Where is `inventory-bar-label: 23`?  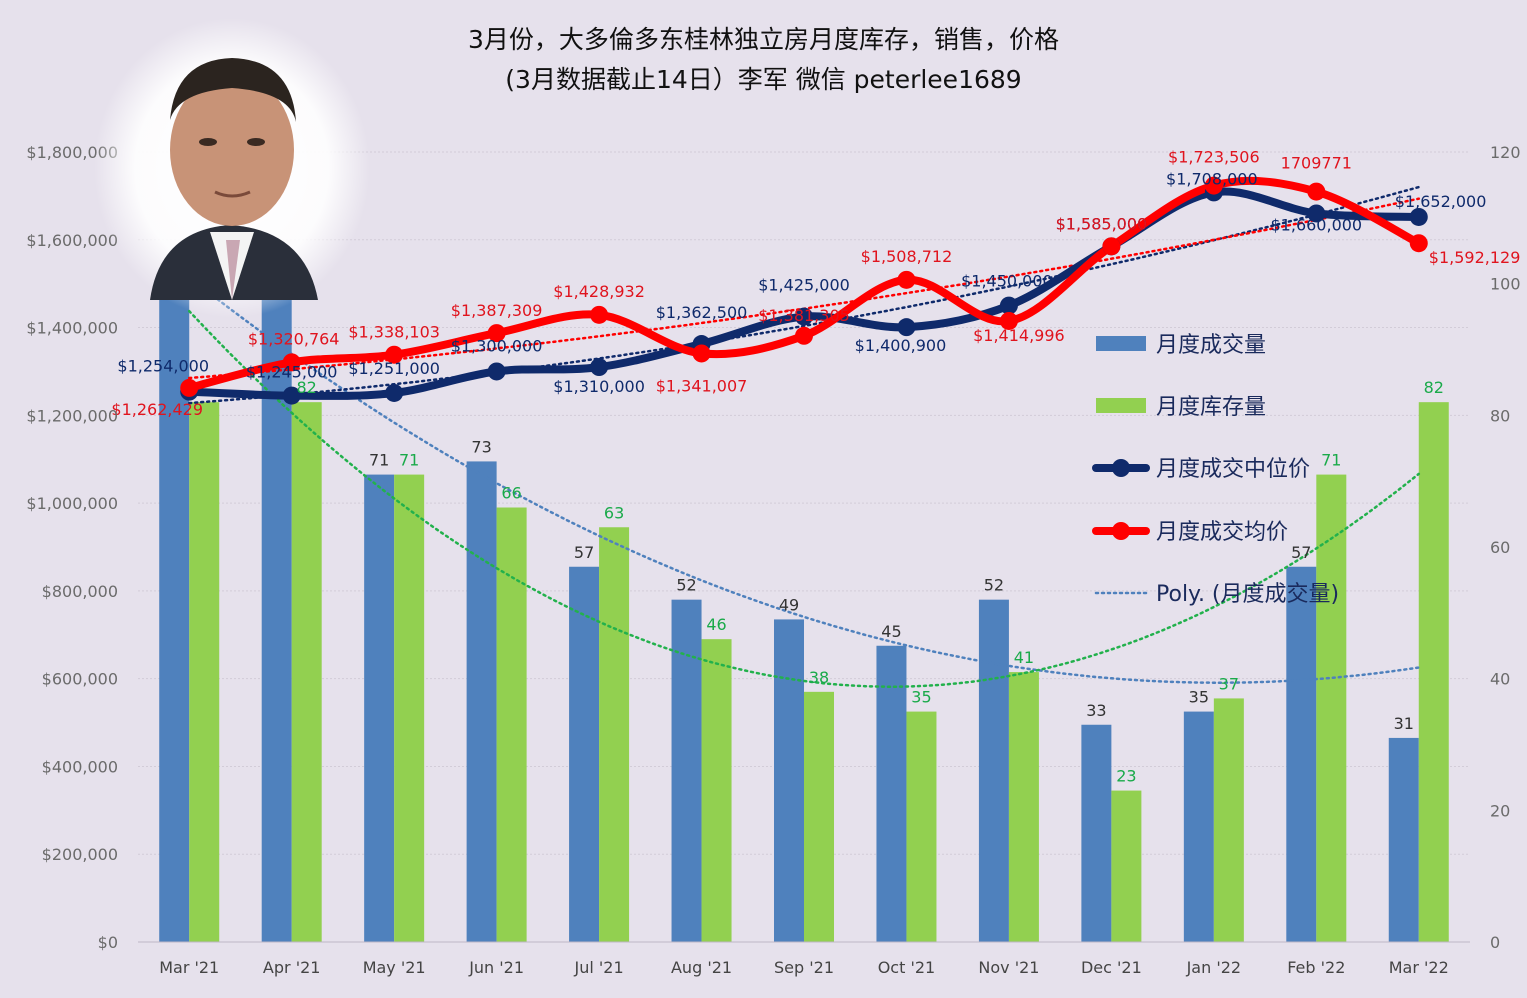
inventory-bar-label: 23 is located at coordinates (1126, 776).